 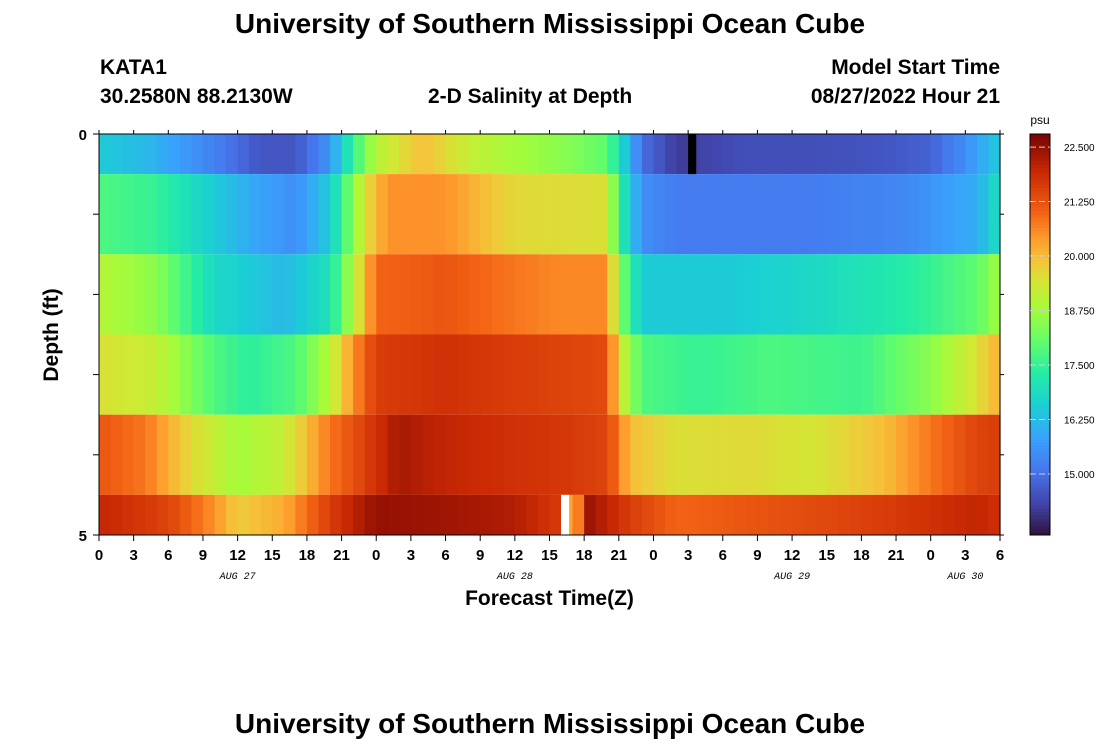 I want to click on x-tick-label: 15, so click(x=826, y=555).